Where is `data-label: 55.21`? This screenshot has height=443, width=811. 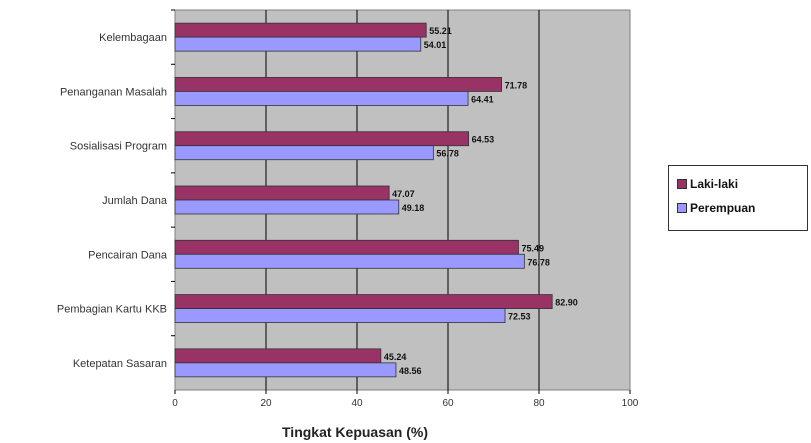 data-label: 55.21 is located at coordinates (440, 31).